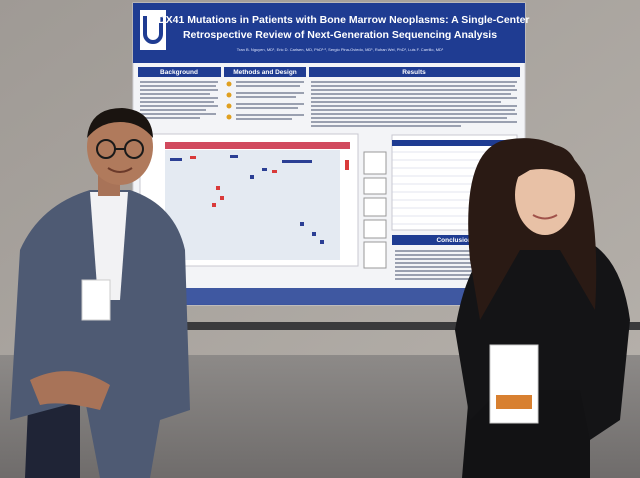  Describe the element at coordinates (375, 210) in the screenshot. I see `legend-boxes` at that location.